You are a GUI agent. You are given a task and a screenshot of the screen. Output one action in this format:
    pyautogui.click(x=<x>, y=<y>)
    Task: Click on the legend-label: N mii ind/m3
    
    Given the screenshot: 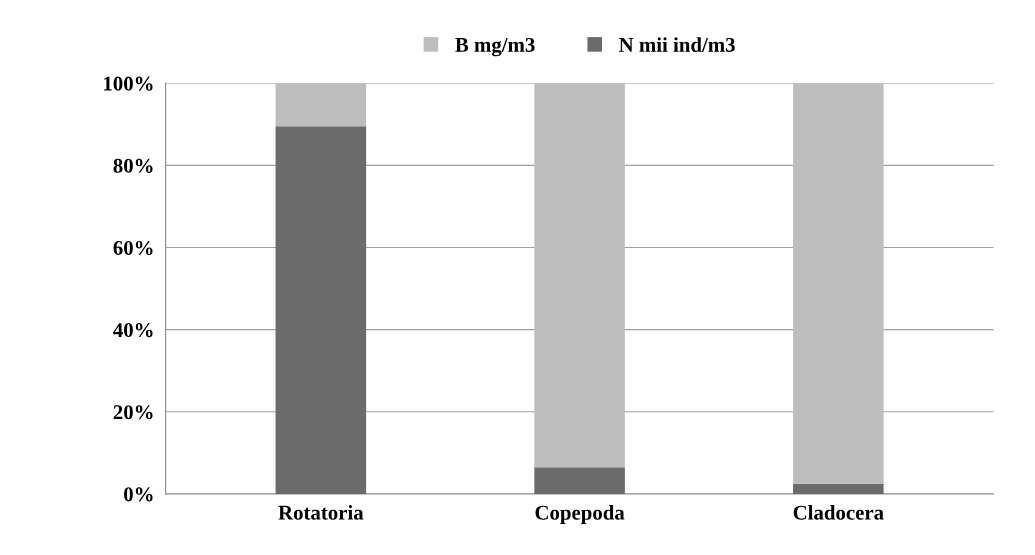 What is the action you would take?
    pyautogui.click(x=677, y=44)
    